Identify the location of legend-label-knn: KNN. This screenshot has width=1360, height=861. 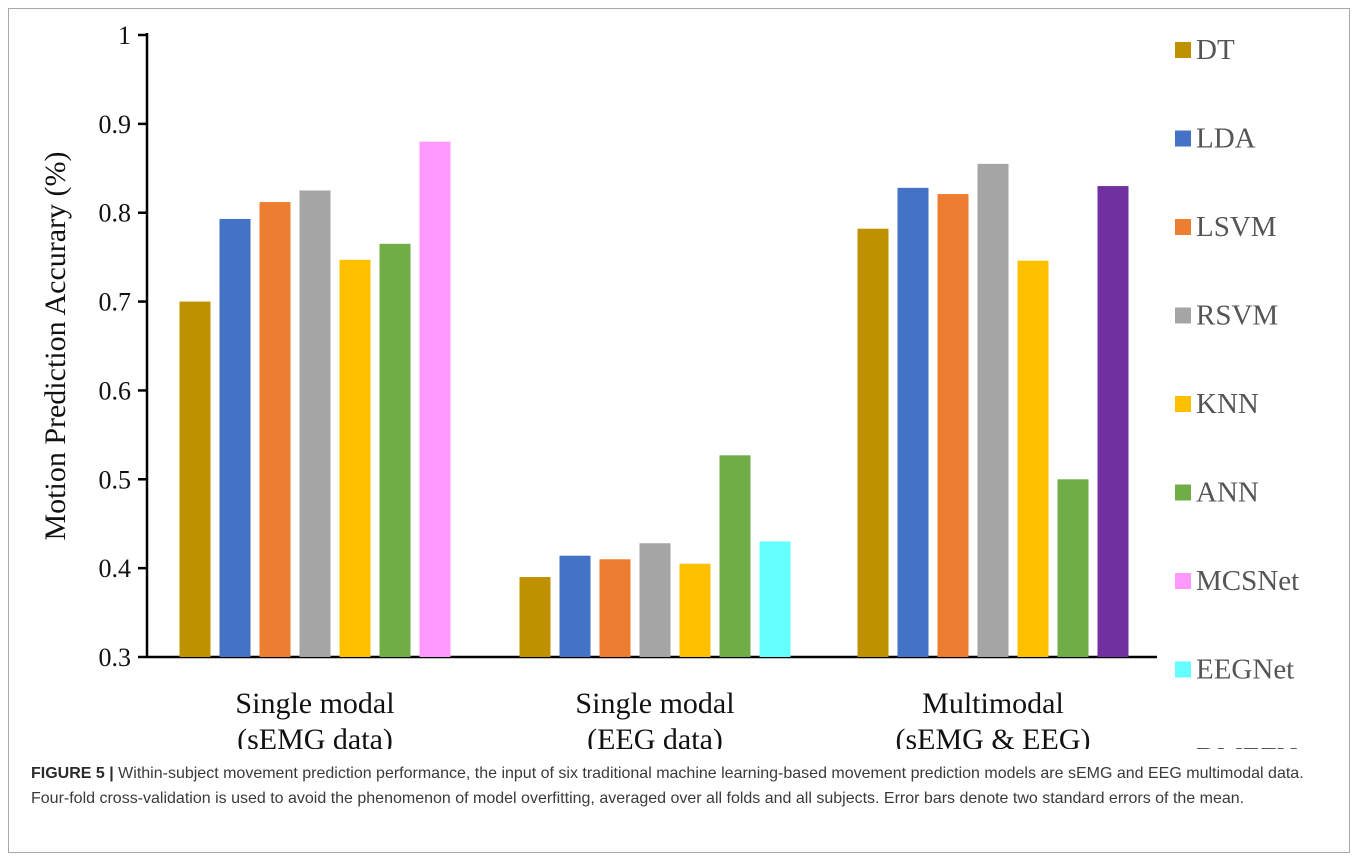
(1227, 404).